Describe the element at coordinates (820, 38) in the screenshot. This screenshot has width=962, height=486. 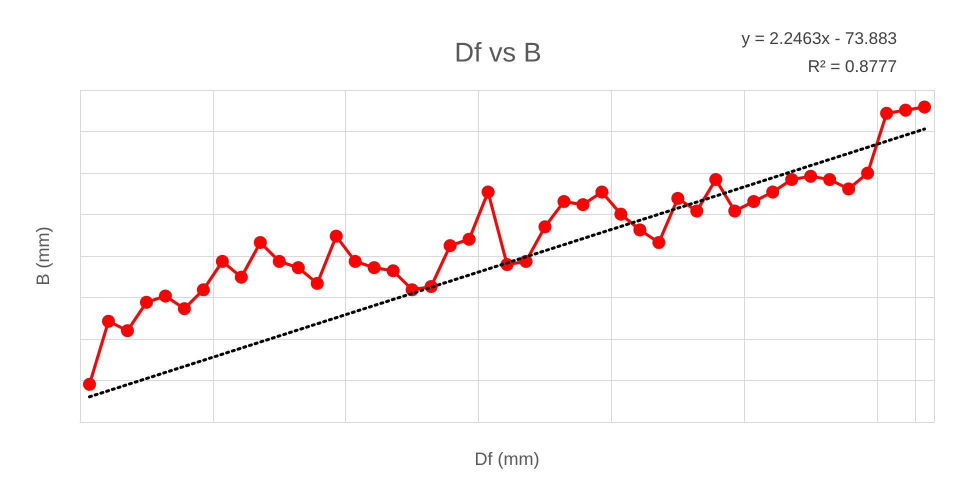
I see `text: y = 2.2463x - 73.883` at that location.